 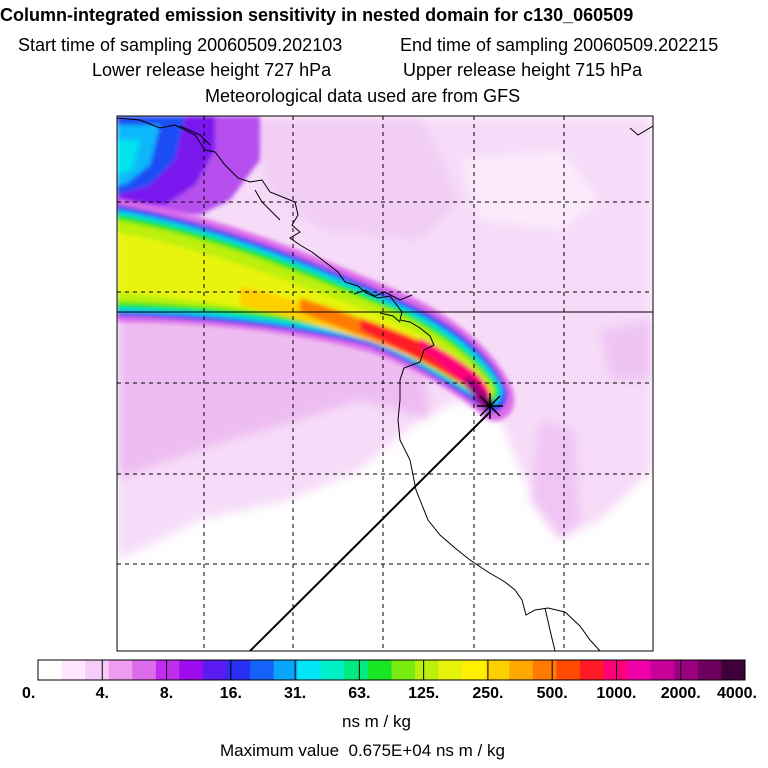 I want to click on colorbar-tick-label: 31., so click(x=295, y=693).